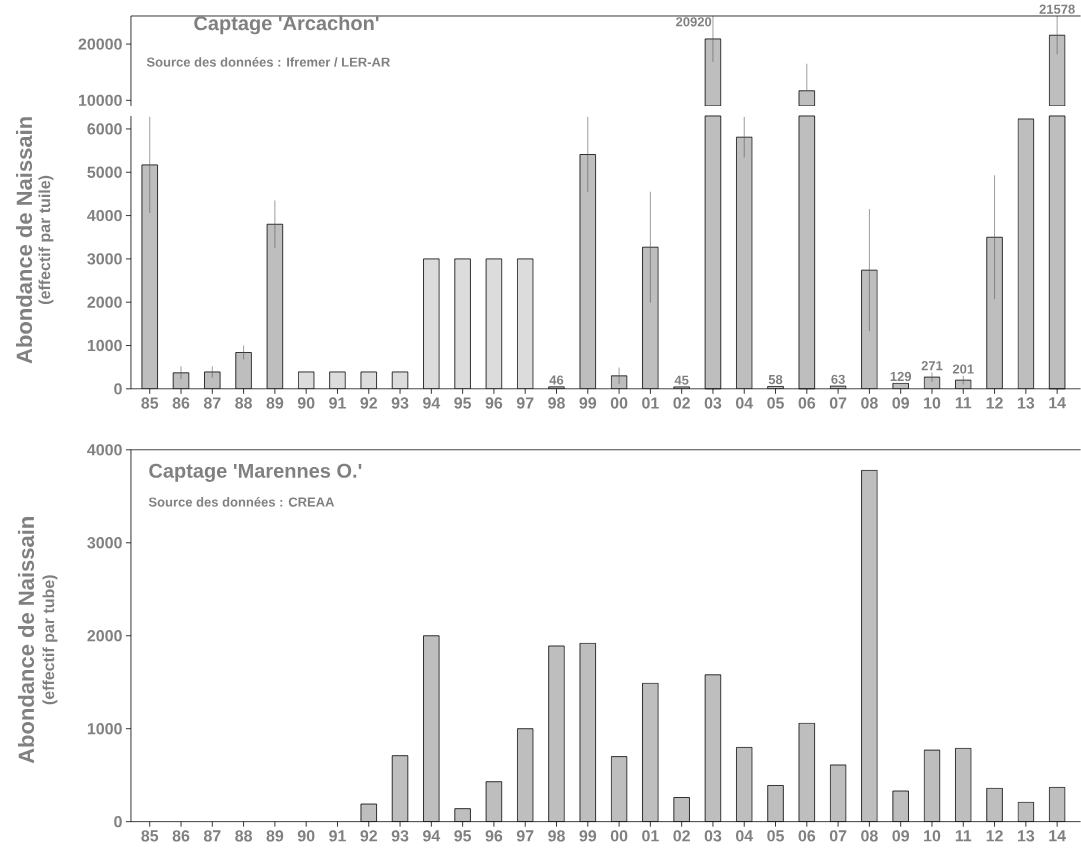 The width and height of the screenshot is (1081, 858). What do you see at coordinates (901, 377) in the screenshot?
I see `data-label: 129` at bounding box center [901, 377].